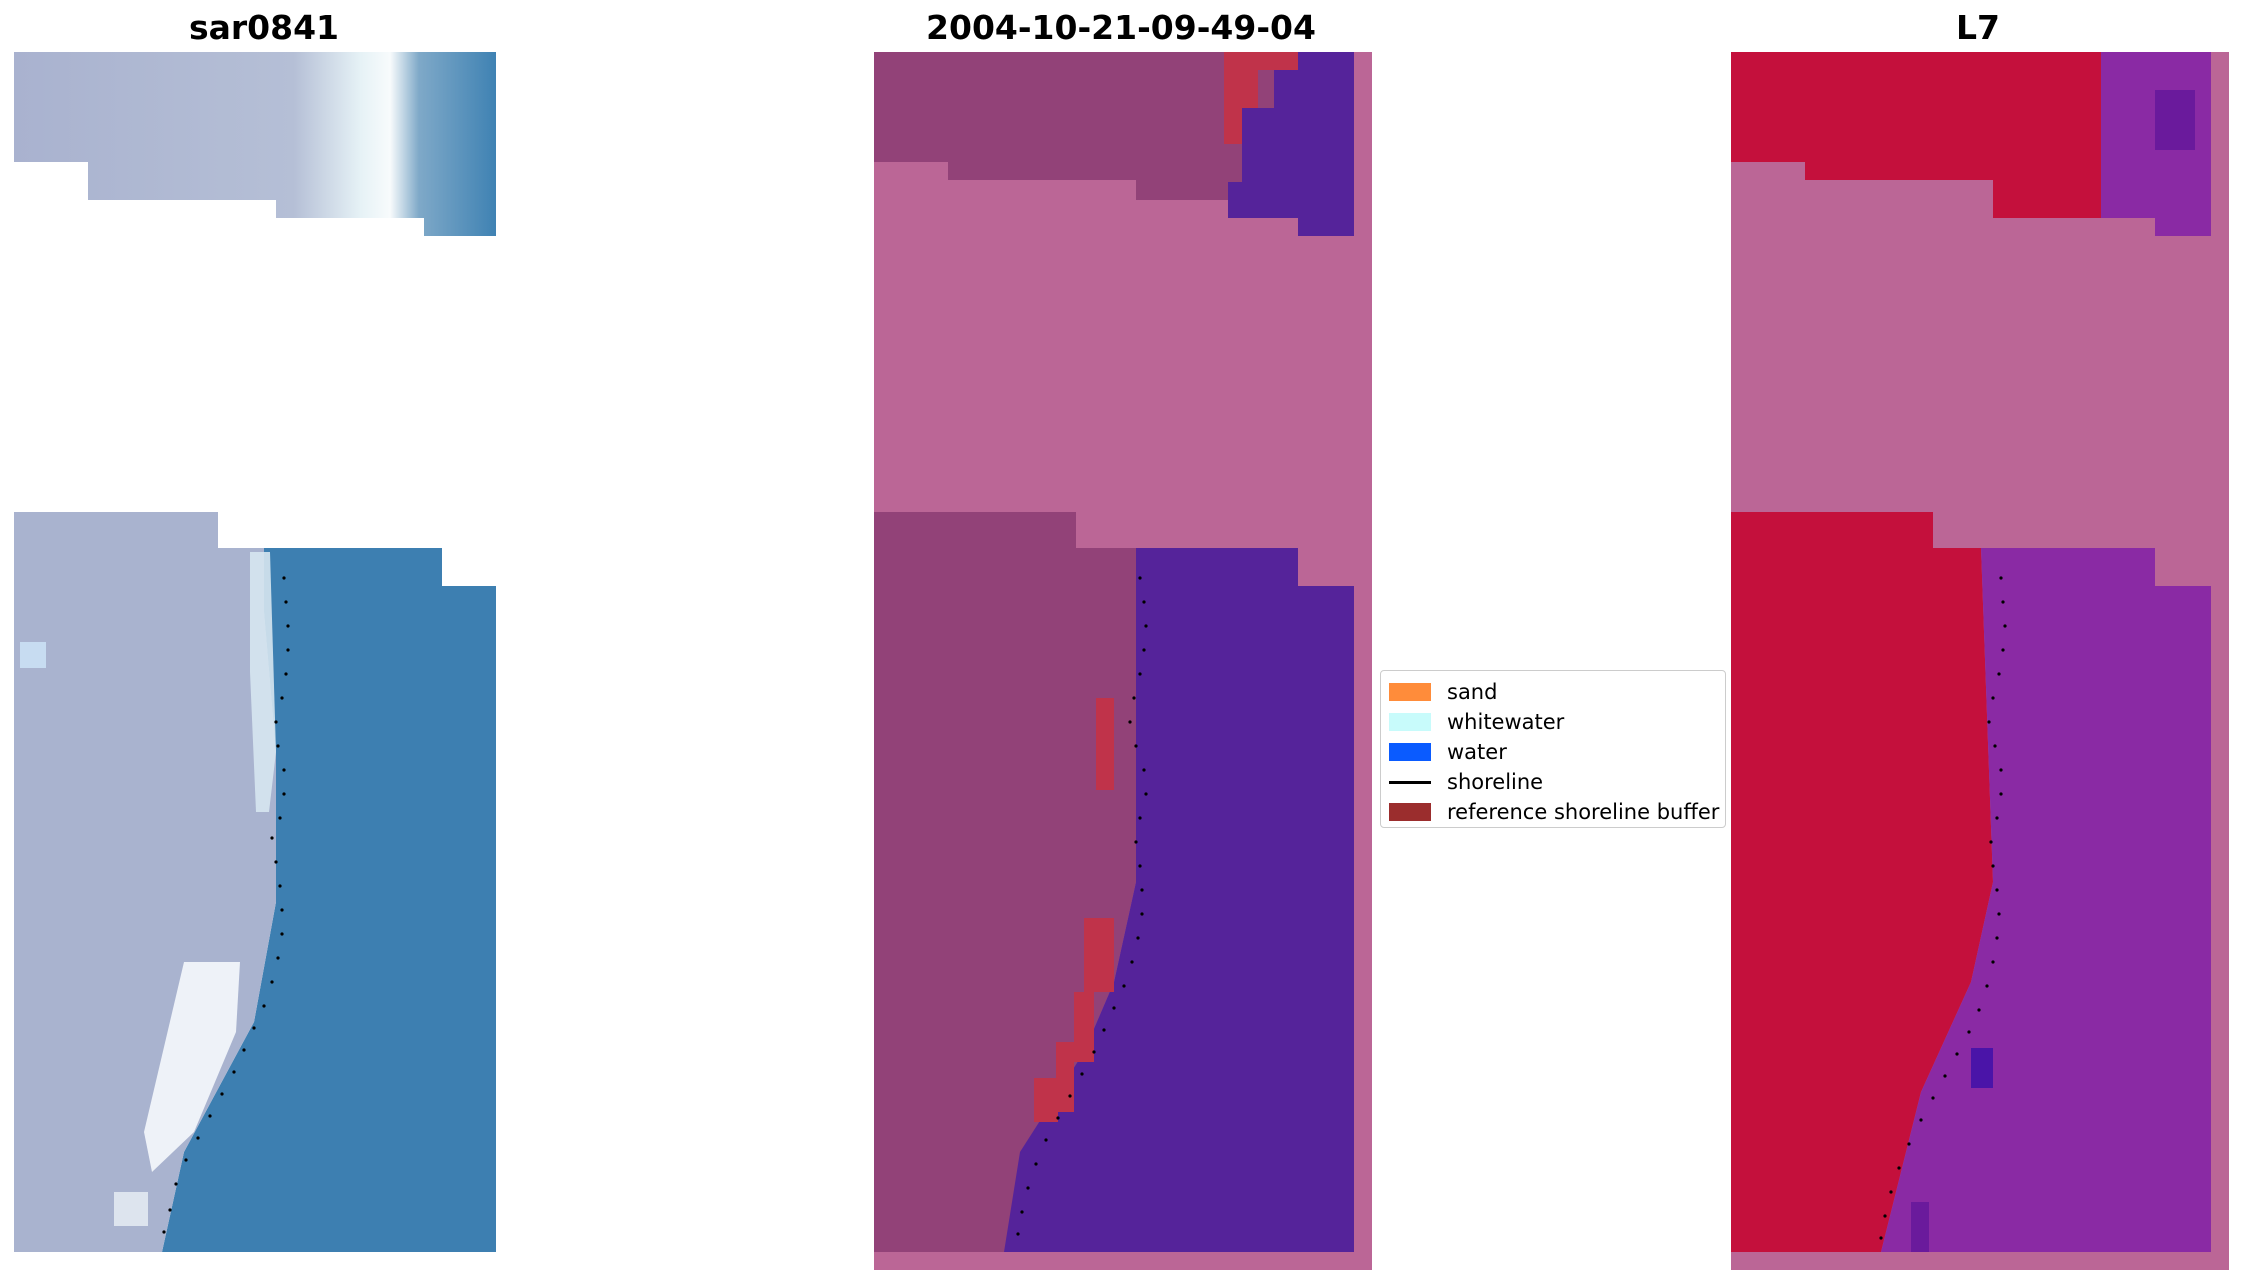  I want to click on rgb-shoreline, so click(226, 905).